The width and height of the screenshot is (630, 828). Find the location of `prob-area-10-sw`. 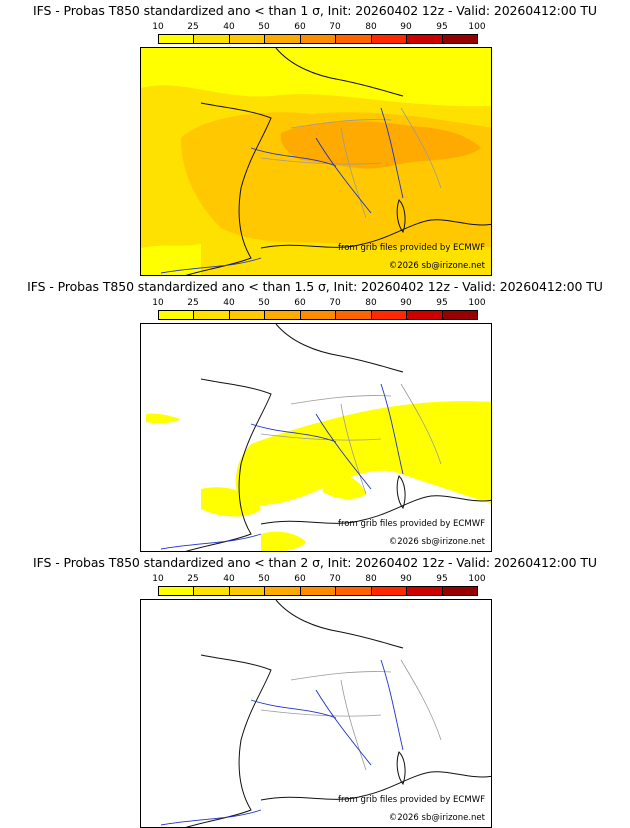

prob-area-10-sw is located at coordinates (171, 259).